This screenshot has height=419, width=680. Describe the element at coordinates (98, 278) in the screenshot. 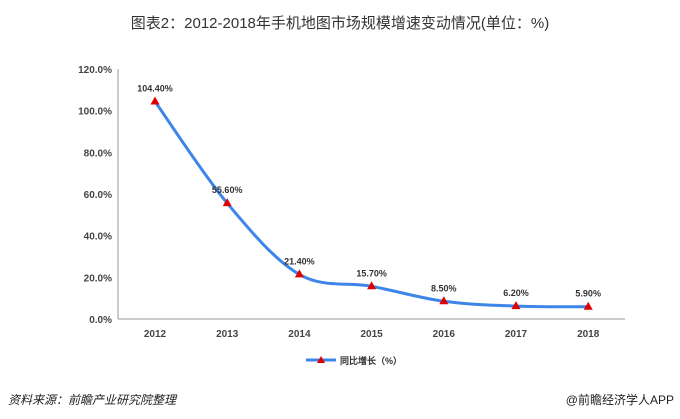

I see `y-tick-label: 20.0%` at that location.